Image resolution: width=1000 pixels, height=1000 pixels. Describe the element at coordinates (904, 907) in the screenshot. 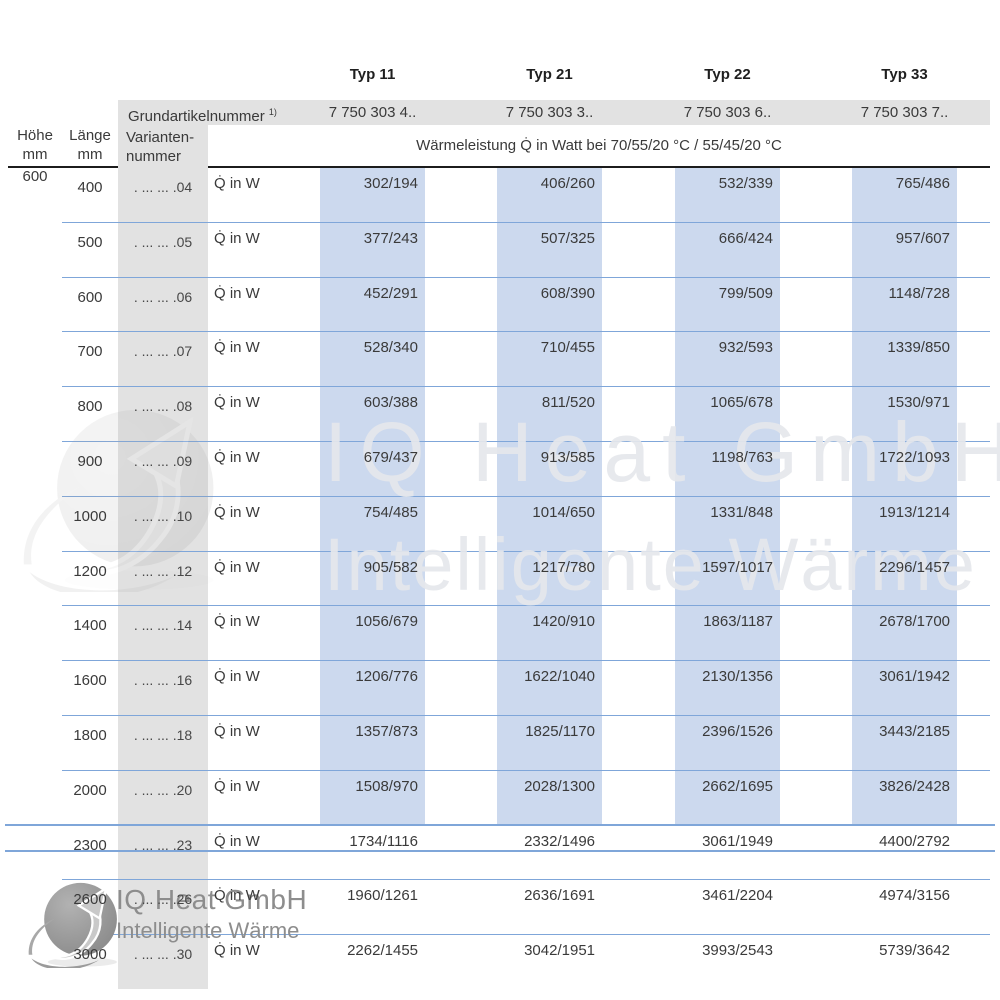

I see `value-cell-typ33: 4974/3156` at that location.